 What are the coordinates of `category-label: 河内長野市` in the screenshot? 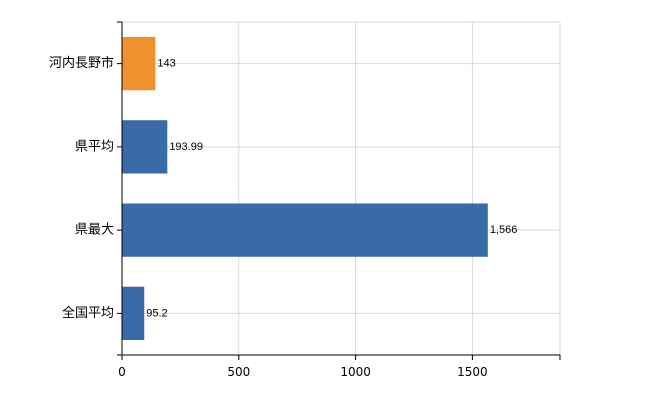 It's located at (81, 63).